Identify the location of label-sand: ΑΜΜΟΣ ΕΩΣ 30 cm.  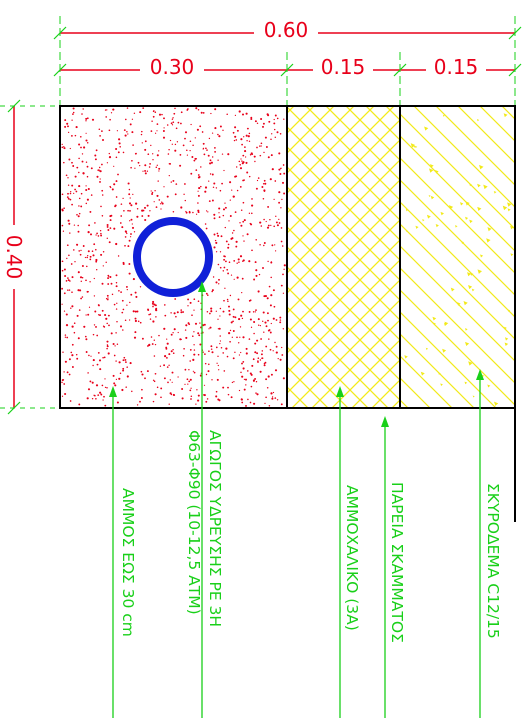
(128, 562).